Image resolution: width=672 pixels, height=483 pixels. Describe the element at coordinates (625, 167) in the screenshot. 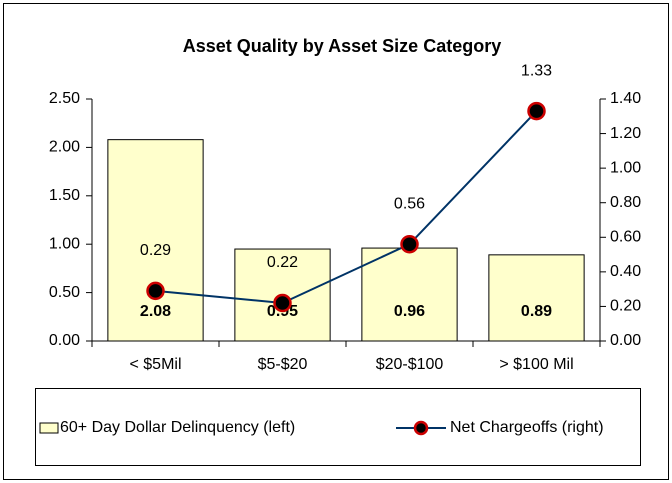

I see `y2-tick-label: 1.00` at that location.